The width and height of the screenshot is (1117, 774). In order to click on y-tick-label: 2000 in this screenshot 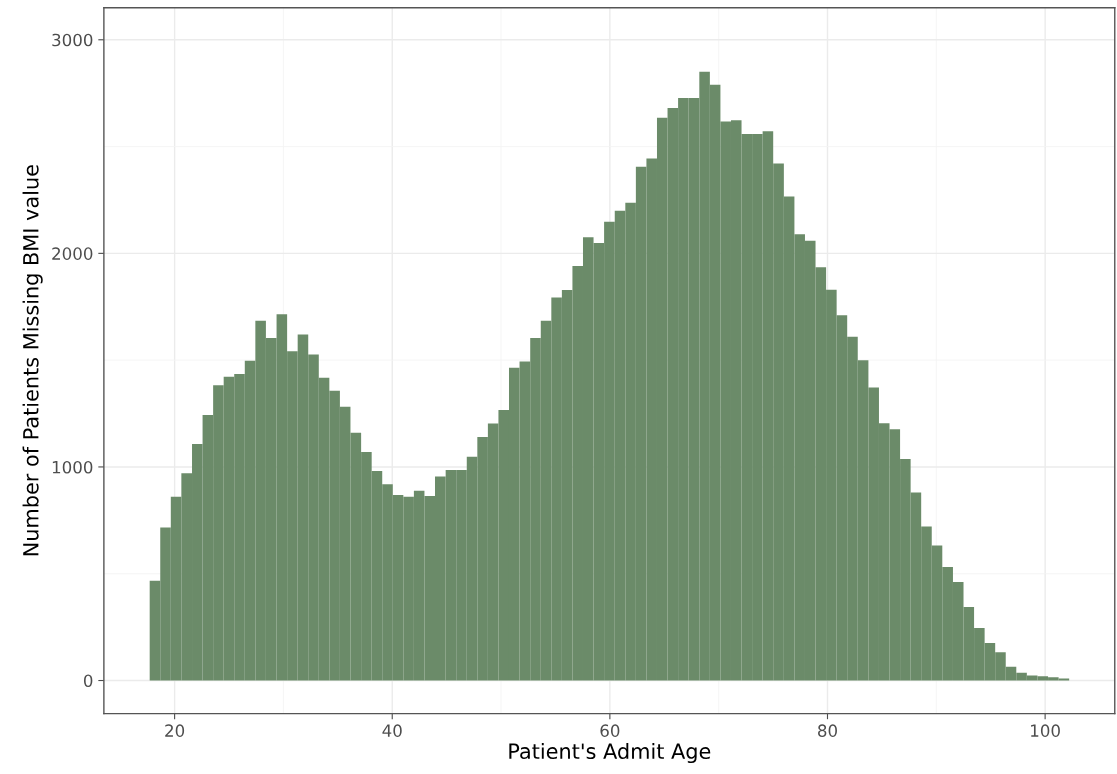, I will do `click(72, 253)`.